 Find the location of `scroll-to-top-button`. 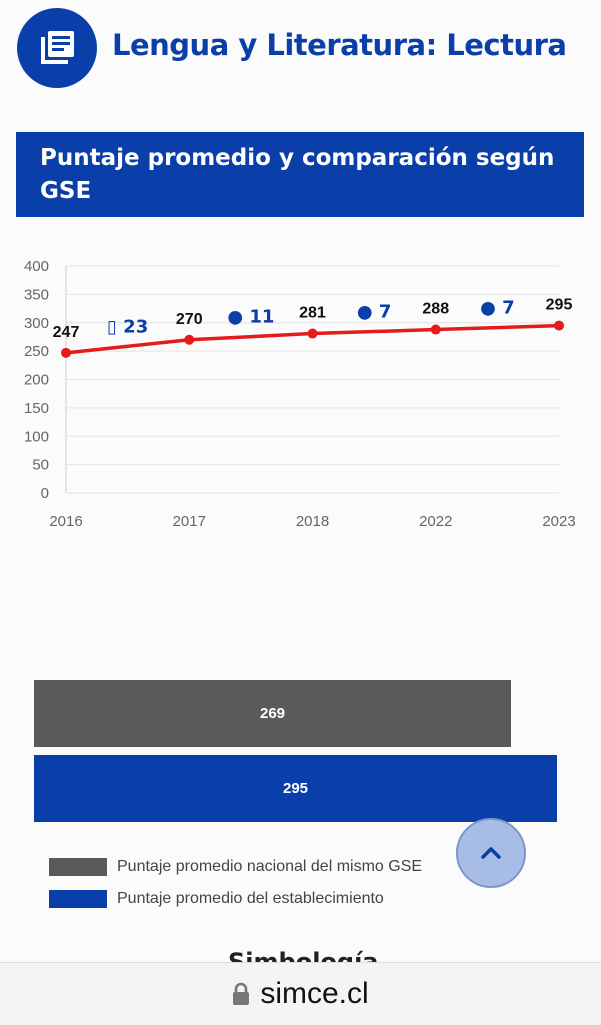

scroll-to-top-button is located at coordinates (491, 853).